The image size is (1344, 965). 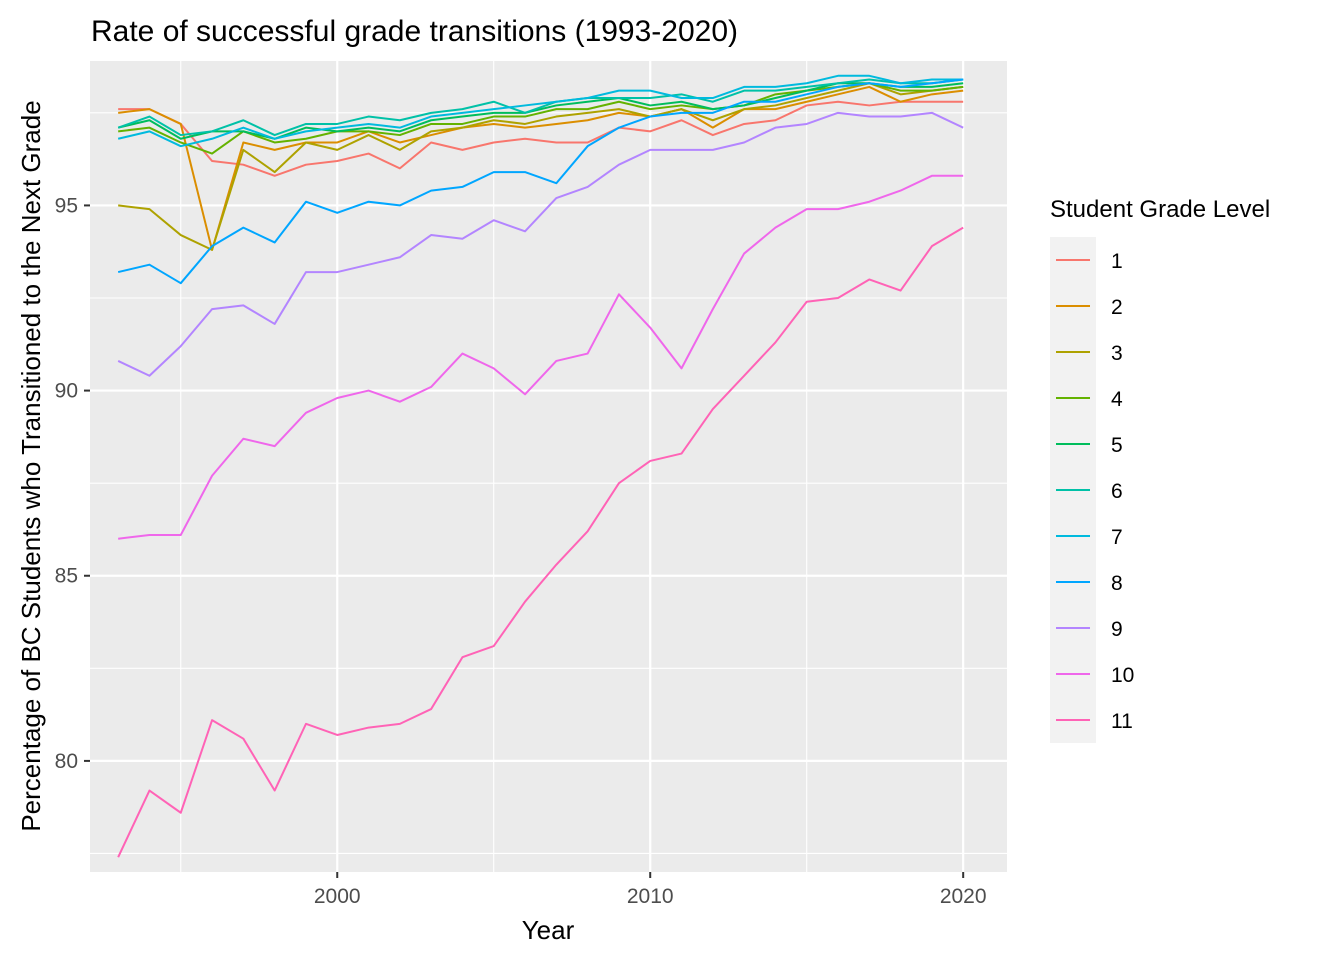 I want to click on legend-label-grade-5: 5, so click(x=1117, y=445).